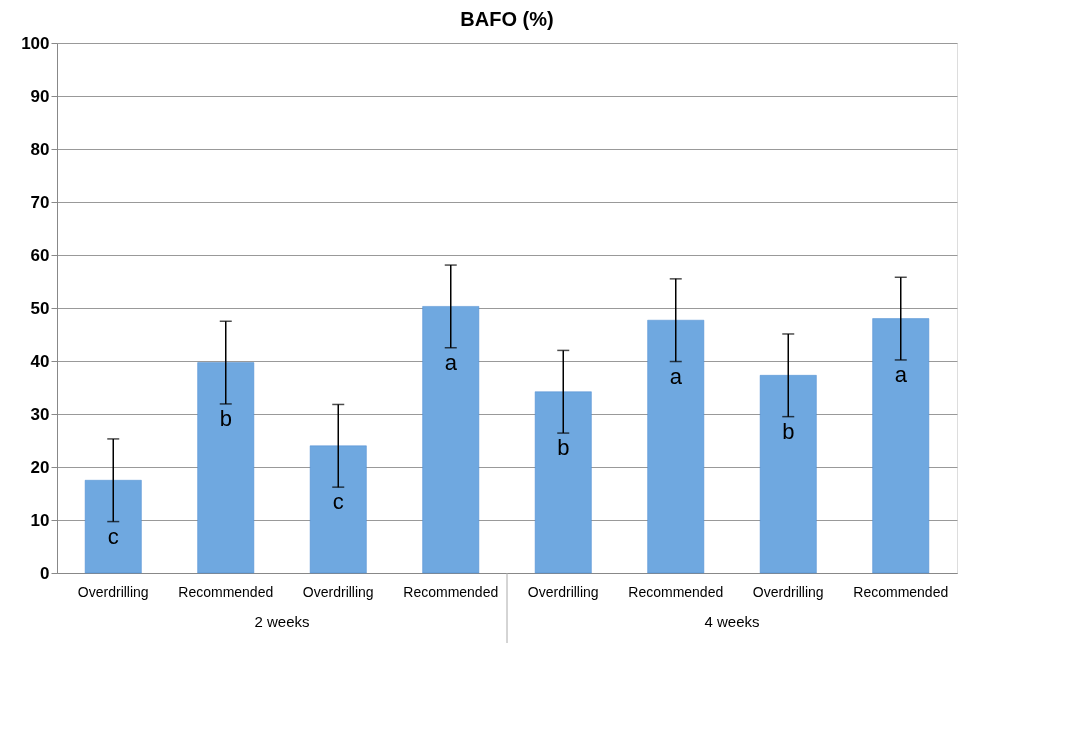 Image resolution: width=1087 pixels, height=735 pixels. Describe the element at coordinates (732, 621) in the screenshot. I see `text: 4 weeks` at that location.